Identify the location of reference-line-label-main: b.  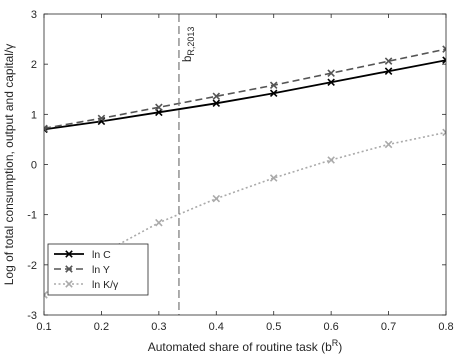
(188, 59).